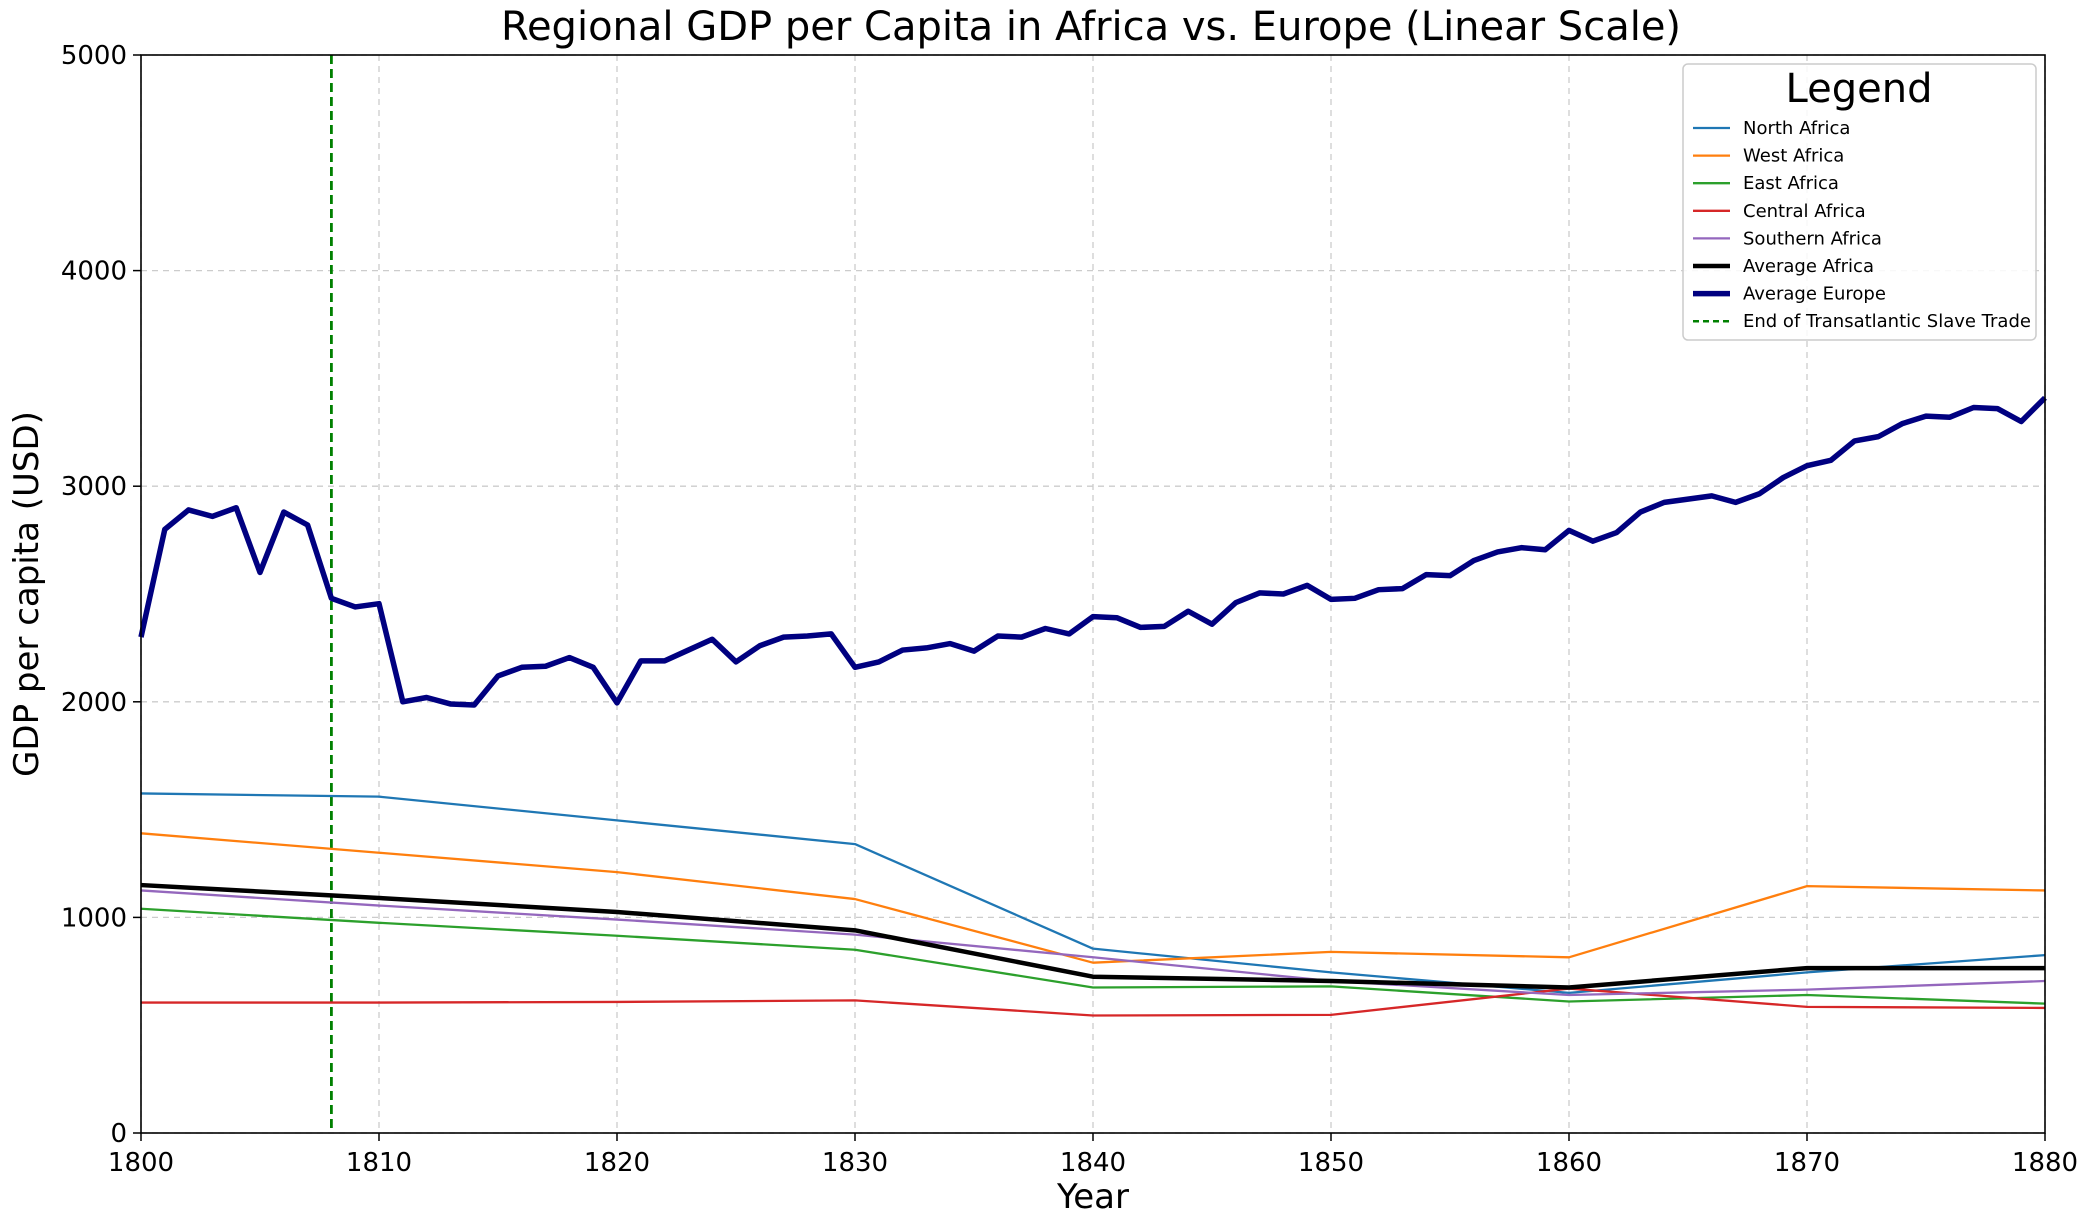 This screenshot has height=1220, width=2087. What do you see at coordinates (1093, 956) in the screenshot?
I see `series-line-east-africa` at bounding box center [1093, 956].